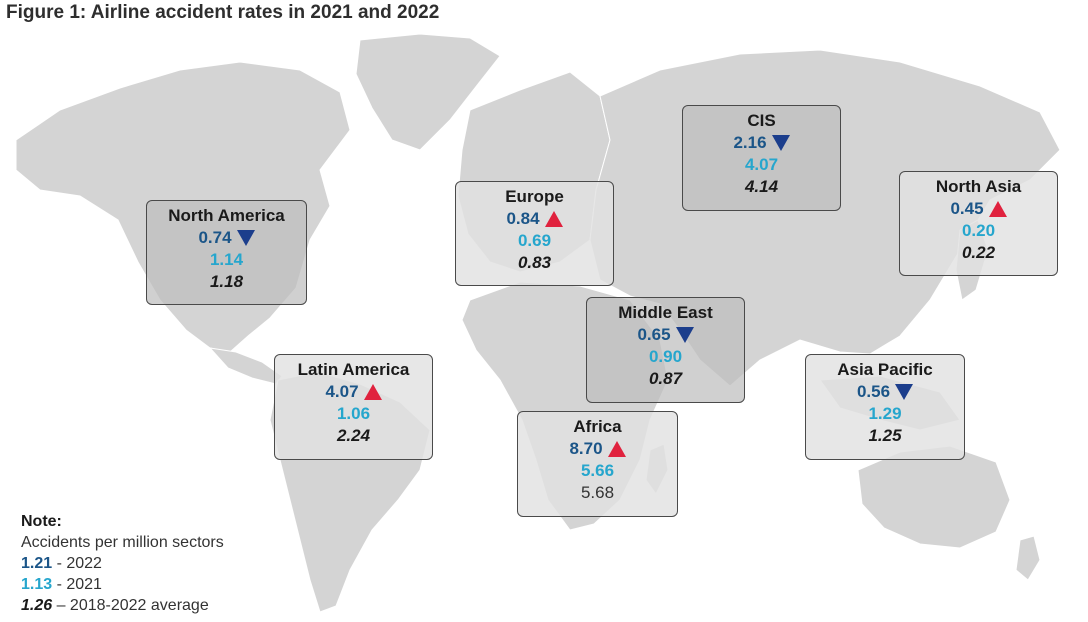  What do you see at coordinates (597, 449) in the screenshot?
I see `rate-2022: 8.70` at bounding box center [597, 449].